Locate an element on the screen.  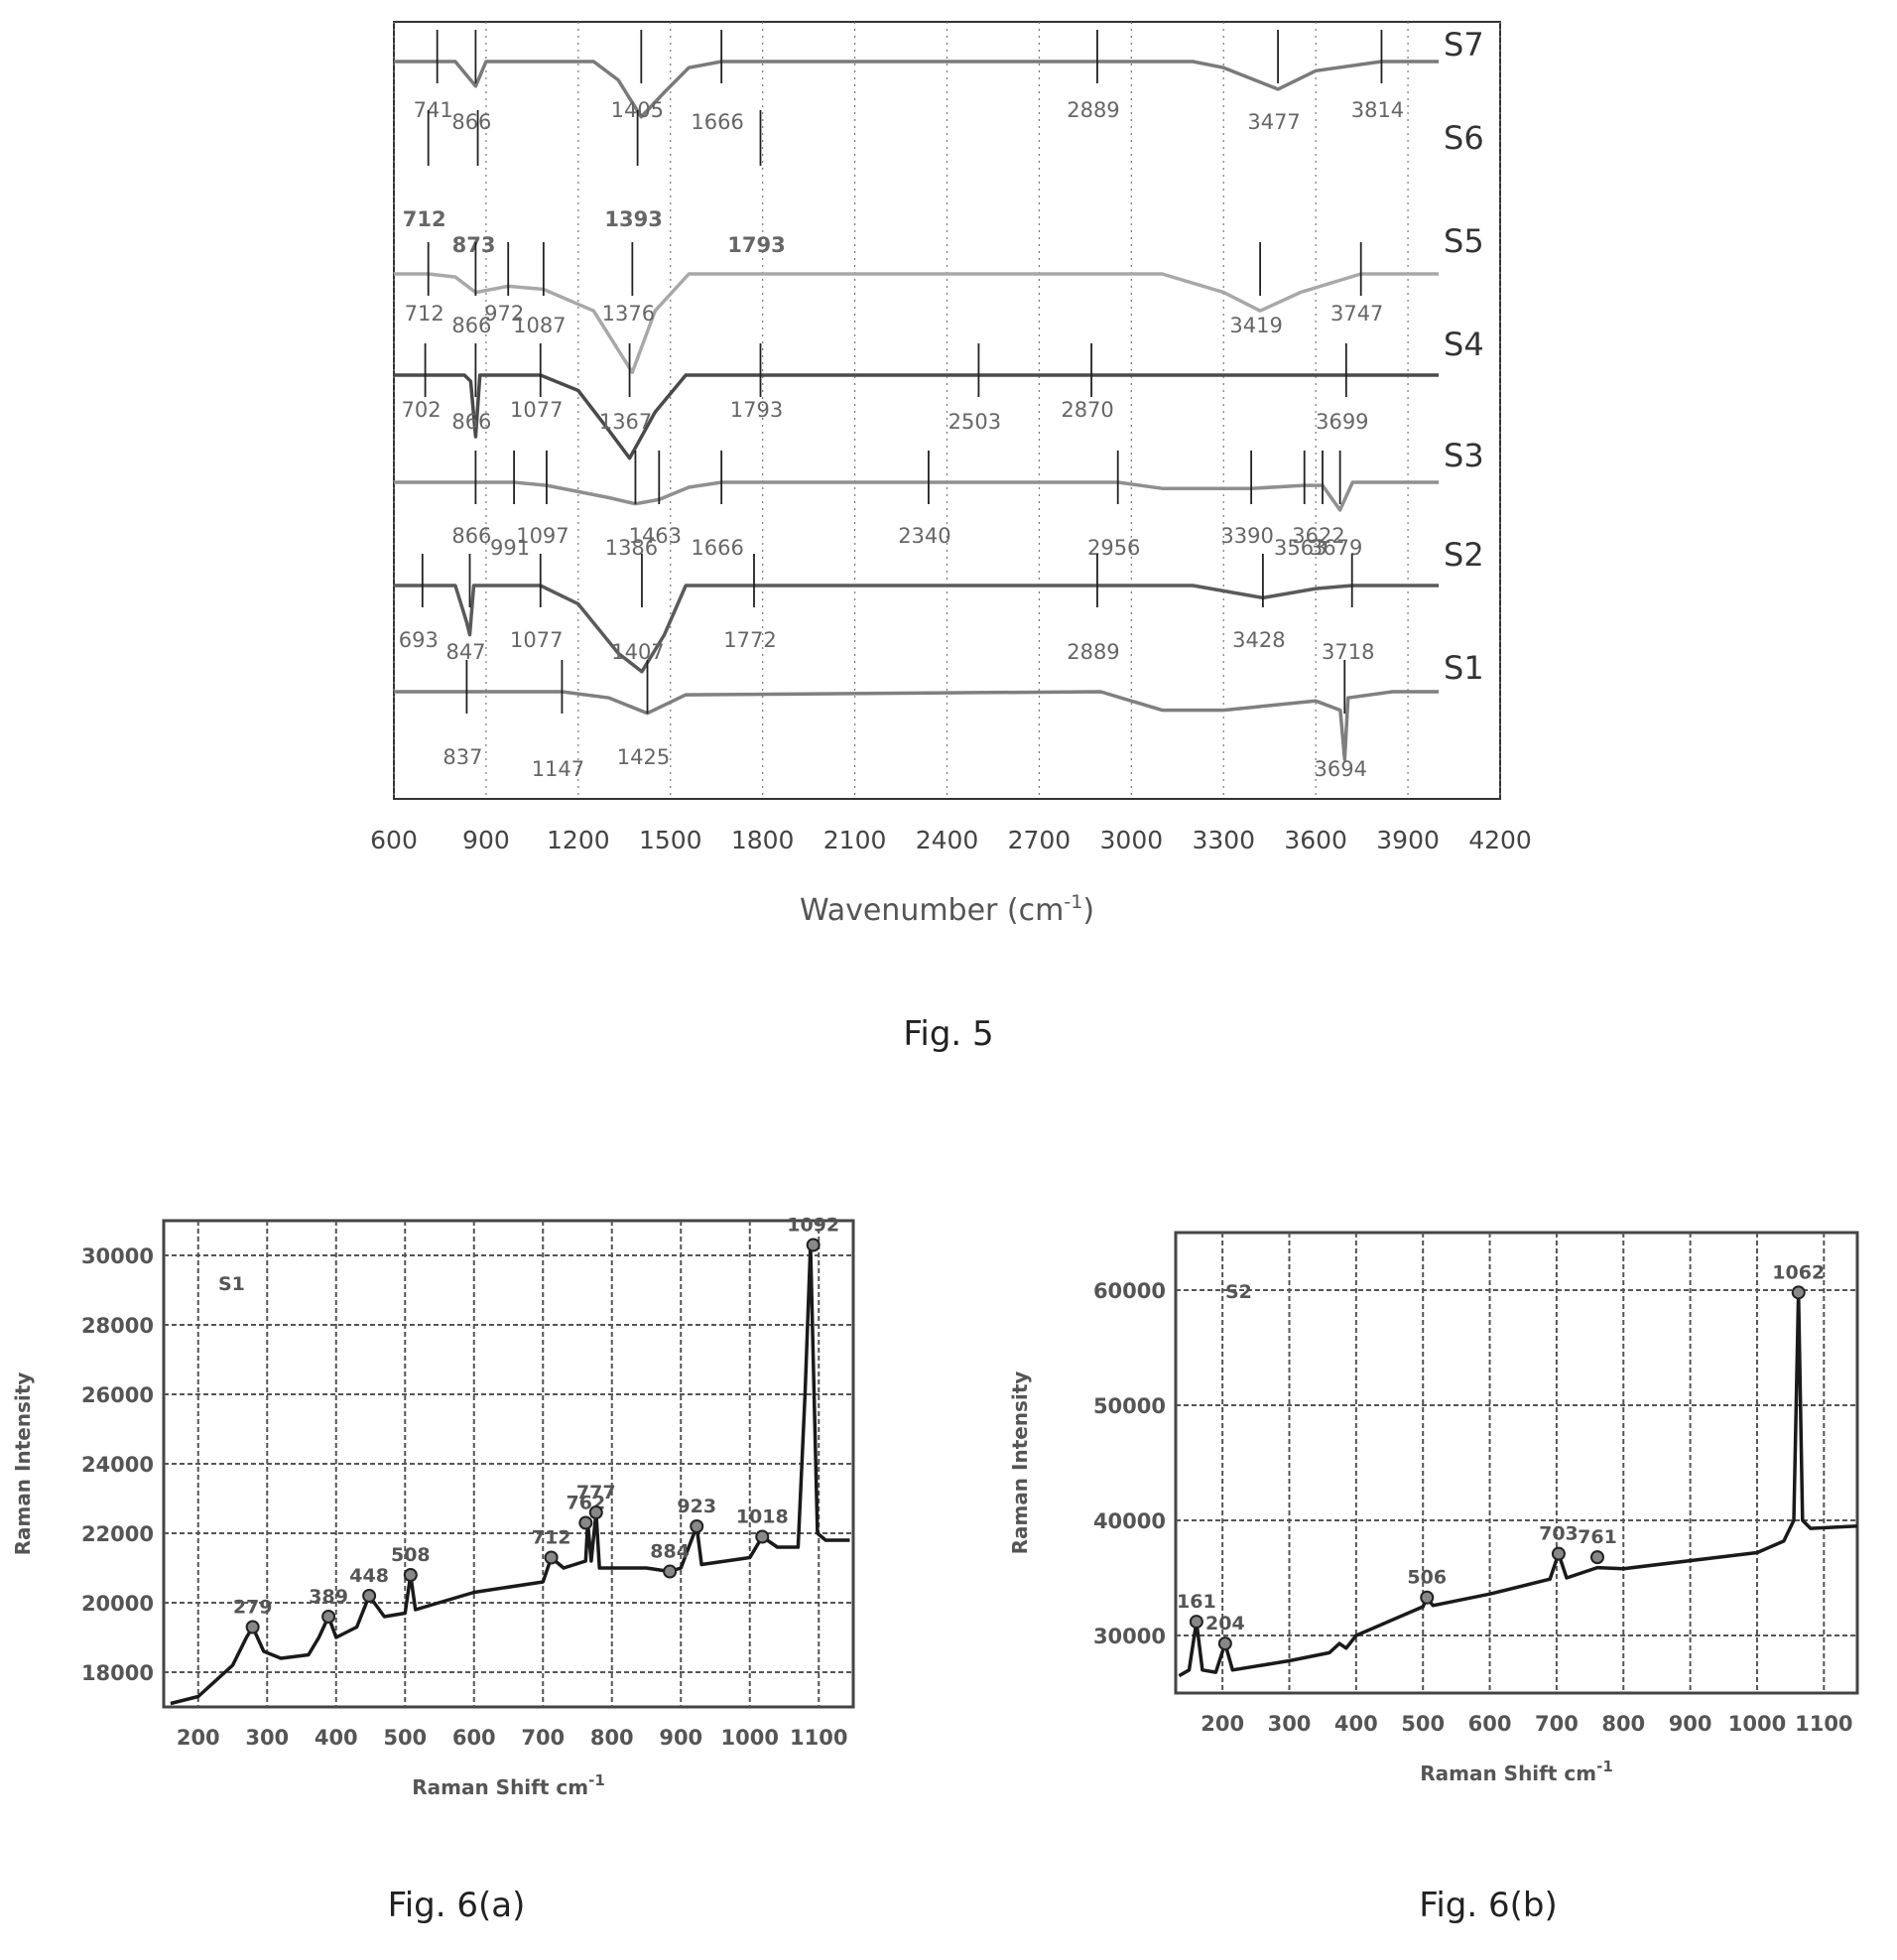
y-tick-label: 20000 is located at coordinates (117, 1604).